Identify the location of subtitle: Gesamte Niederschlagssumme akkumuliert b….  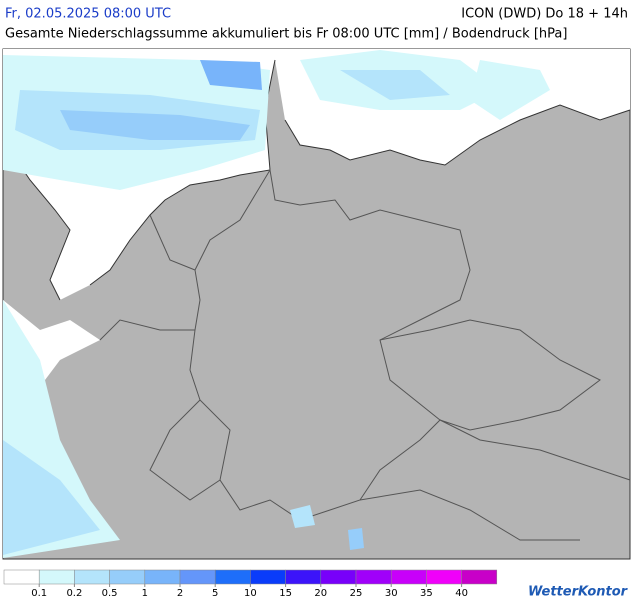
(286, 34).